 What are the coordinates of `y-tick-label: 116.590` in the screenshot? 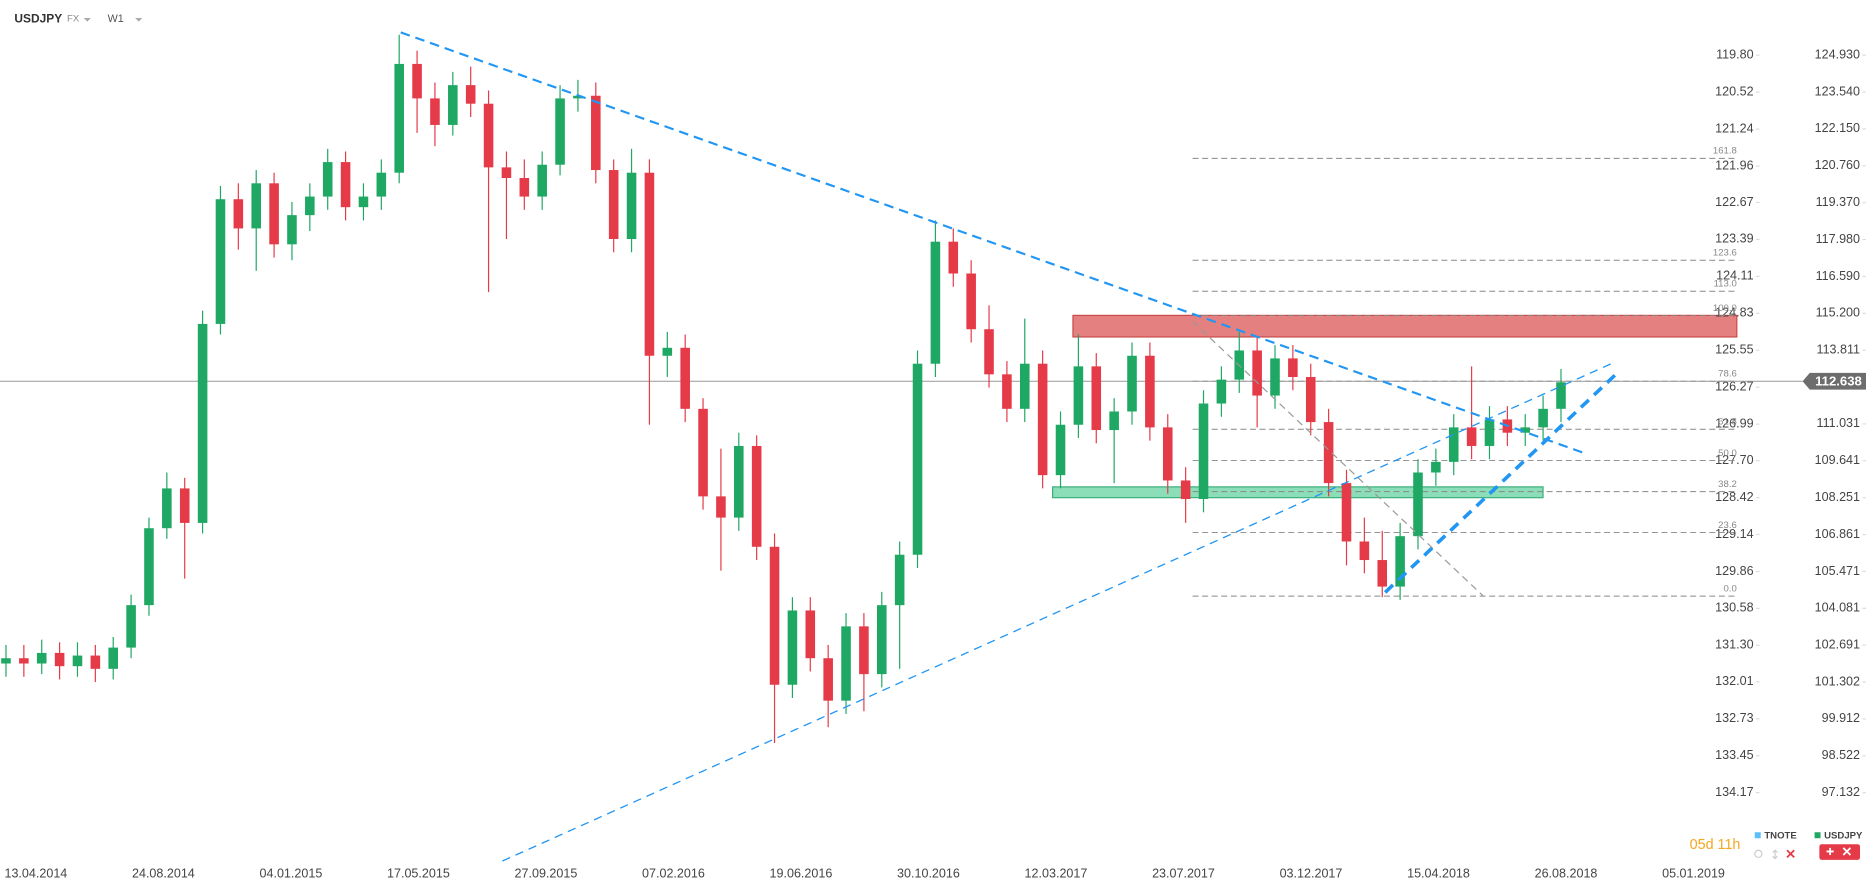 It's located at (1838, 276).